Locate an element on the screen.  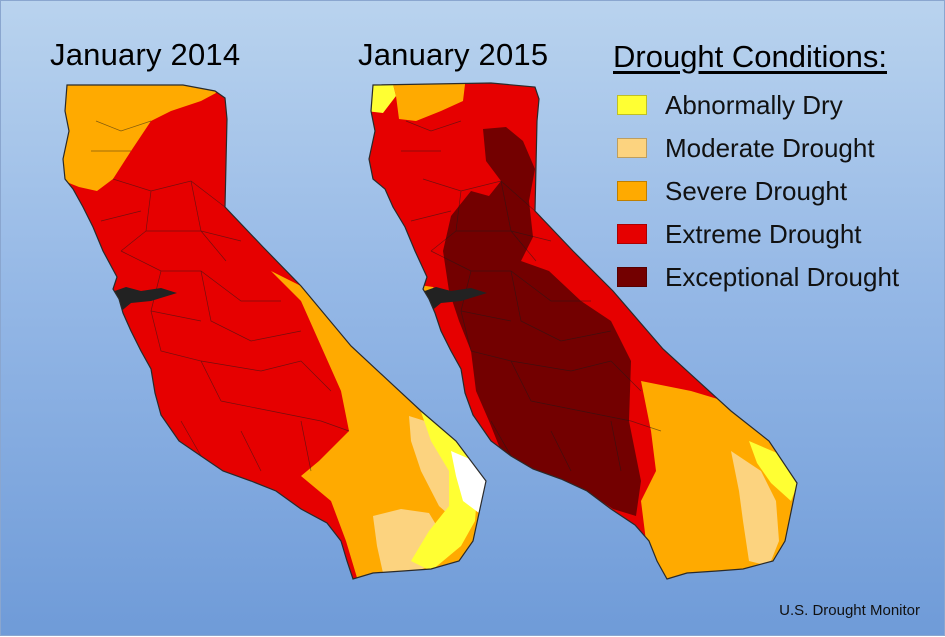
legend-label: Exceptional Drought is located at coordinates (782, 276).